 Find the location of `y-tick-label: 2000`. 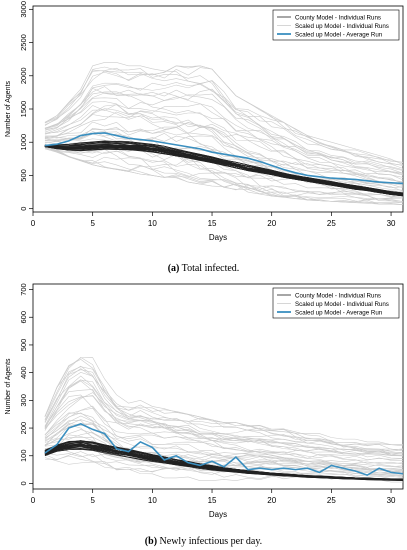

y-tick-label: 2000 is located at coordinates (23, 75).